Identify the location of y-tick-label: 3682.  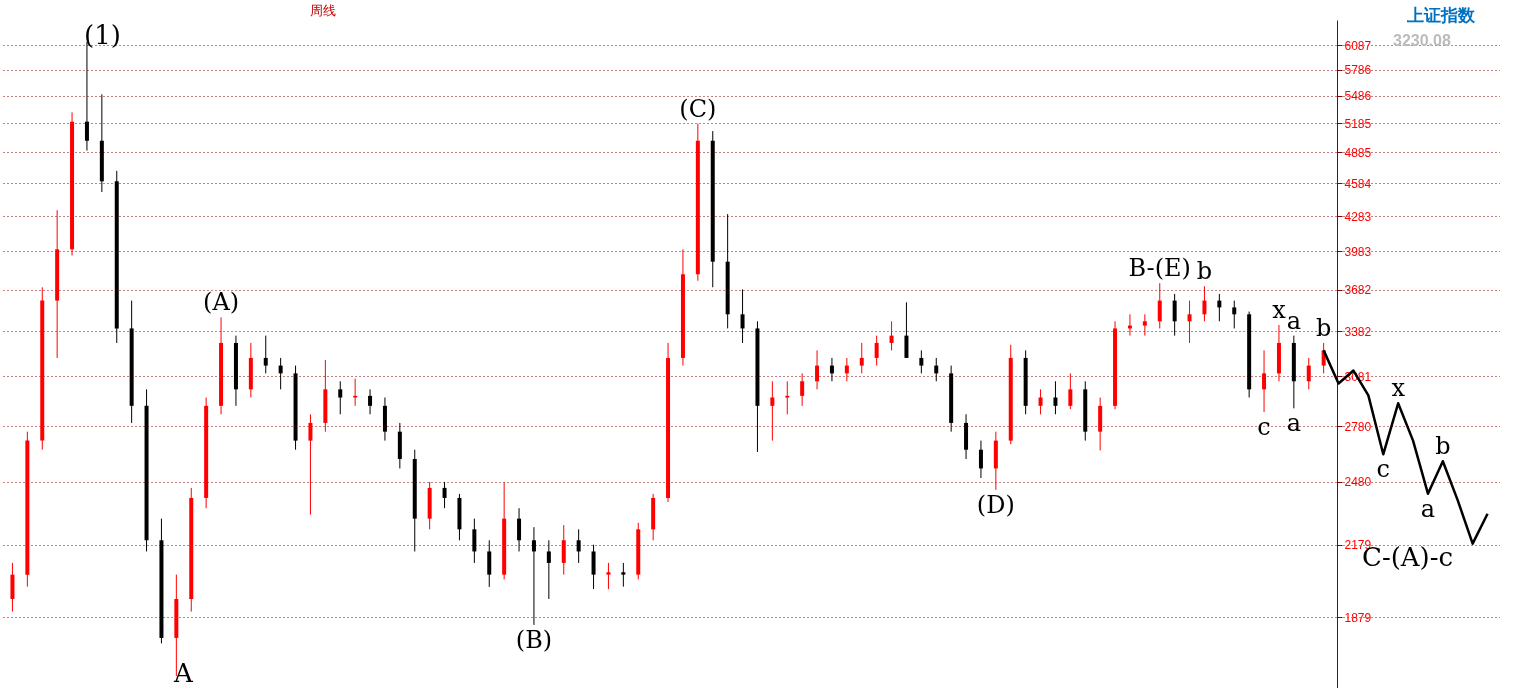
(1358, 290).